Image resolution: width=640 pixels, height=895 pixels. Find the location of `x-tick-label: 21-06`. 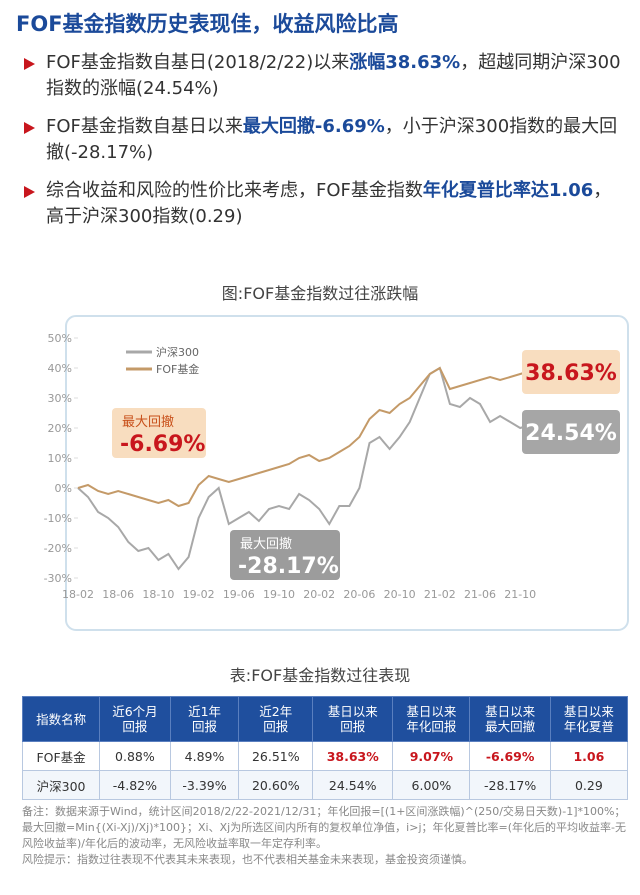

x-tick-label: 21-06 is located at coordinates (480, 594).